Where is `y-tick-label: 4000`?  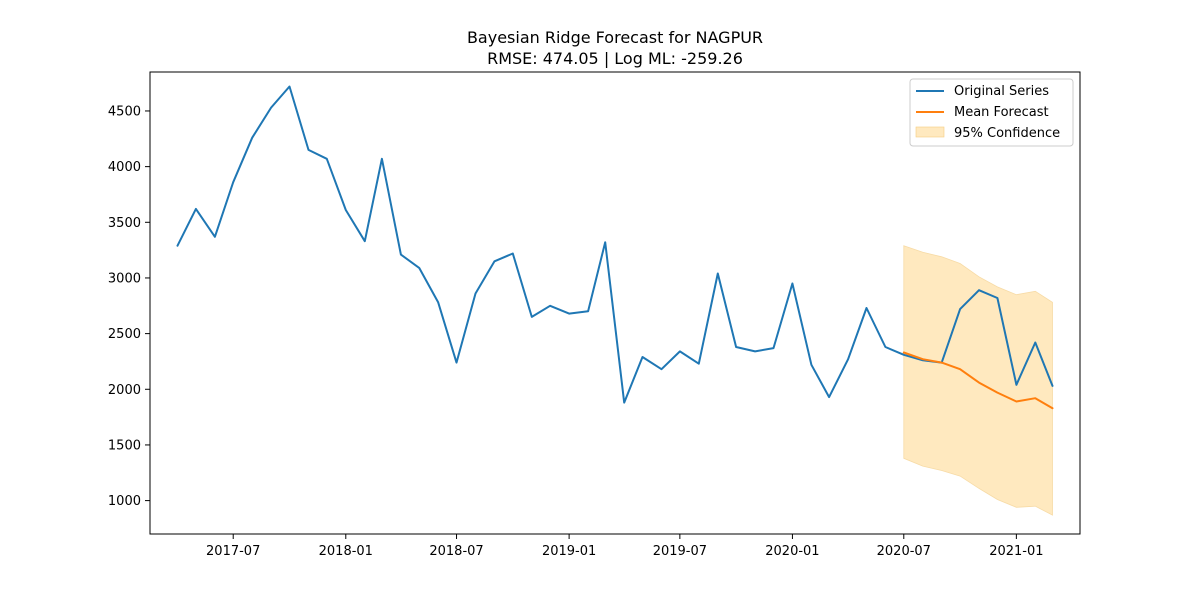
y-tick-label: 4000 is located at coordinates (124, 167).